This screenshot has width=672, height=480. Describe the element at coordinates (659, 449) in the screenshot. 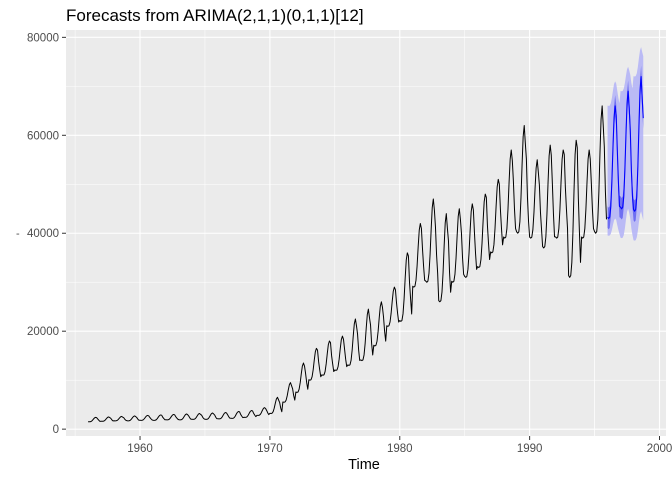

I see `x-tick-label: 2000` at that location.